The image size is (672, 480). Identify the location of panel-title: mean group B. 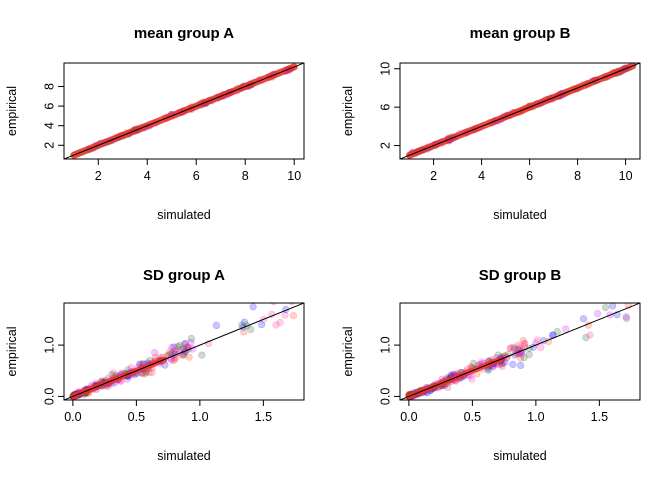
(520, 33).